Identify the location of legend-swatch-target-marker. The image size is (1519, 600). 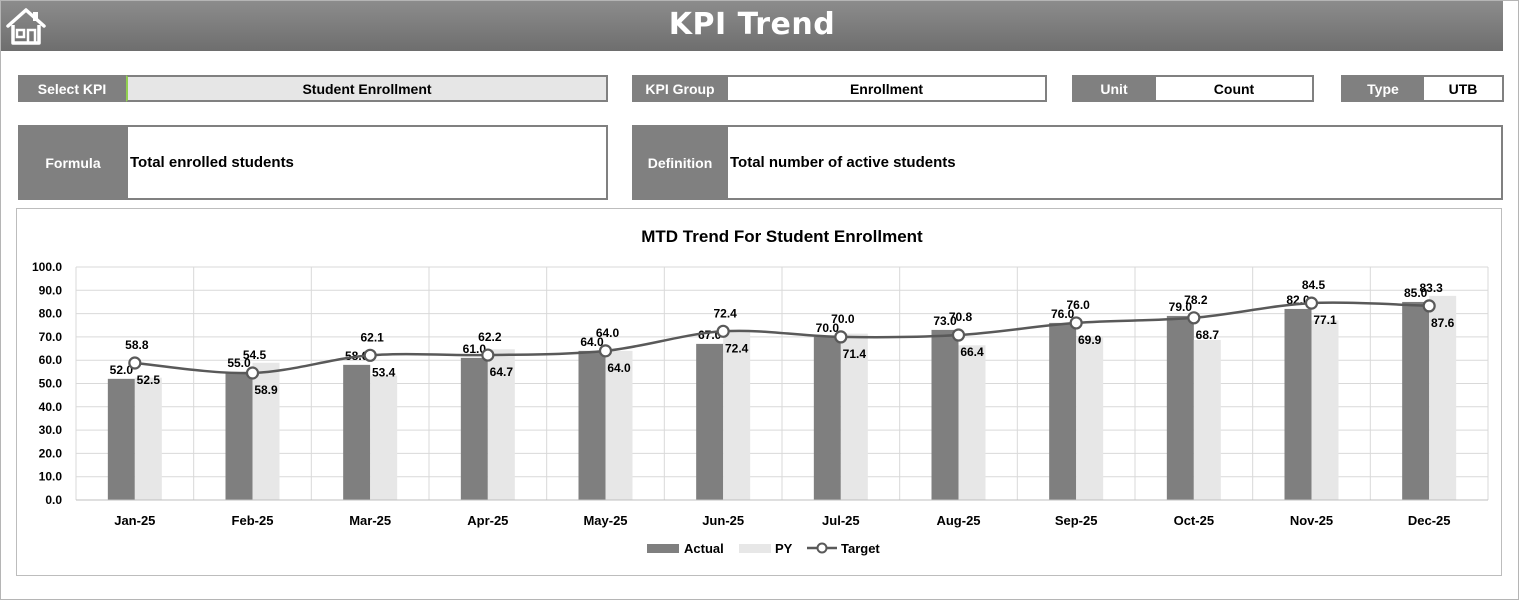
(822, 548).